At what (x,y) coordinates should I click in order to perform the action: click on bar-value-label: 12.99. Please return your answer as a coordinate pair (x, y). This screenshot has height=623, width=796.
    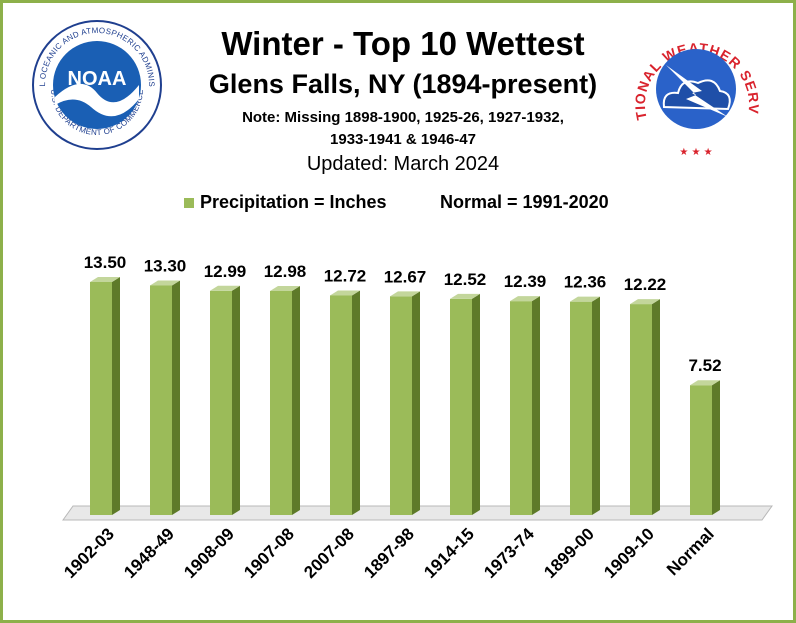
    Looking at the image, I should click on (225, 271).